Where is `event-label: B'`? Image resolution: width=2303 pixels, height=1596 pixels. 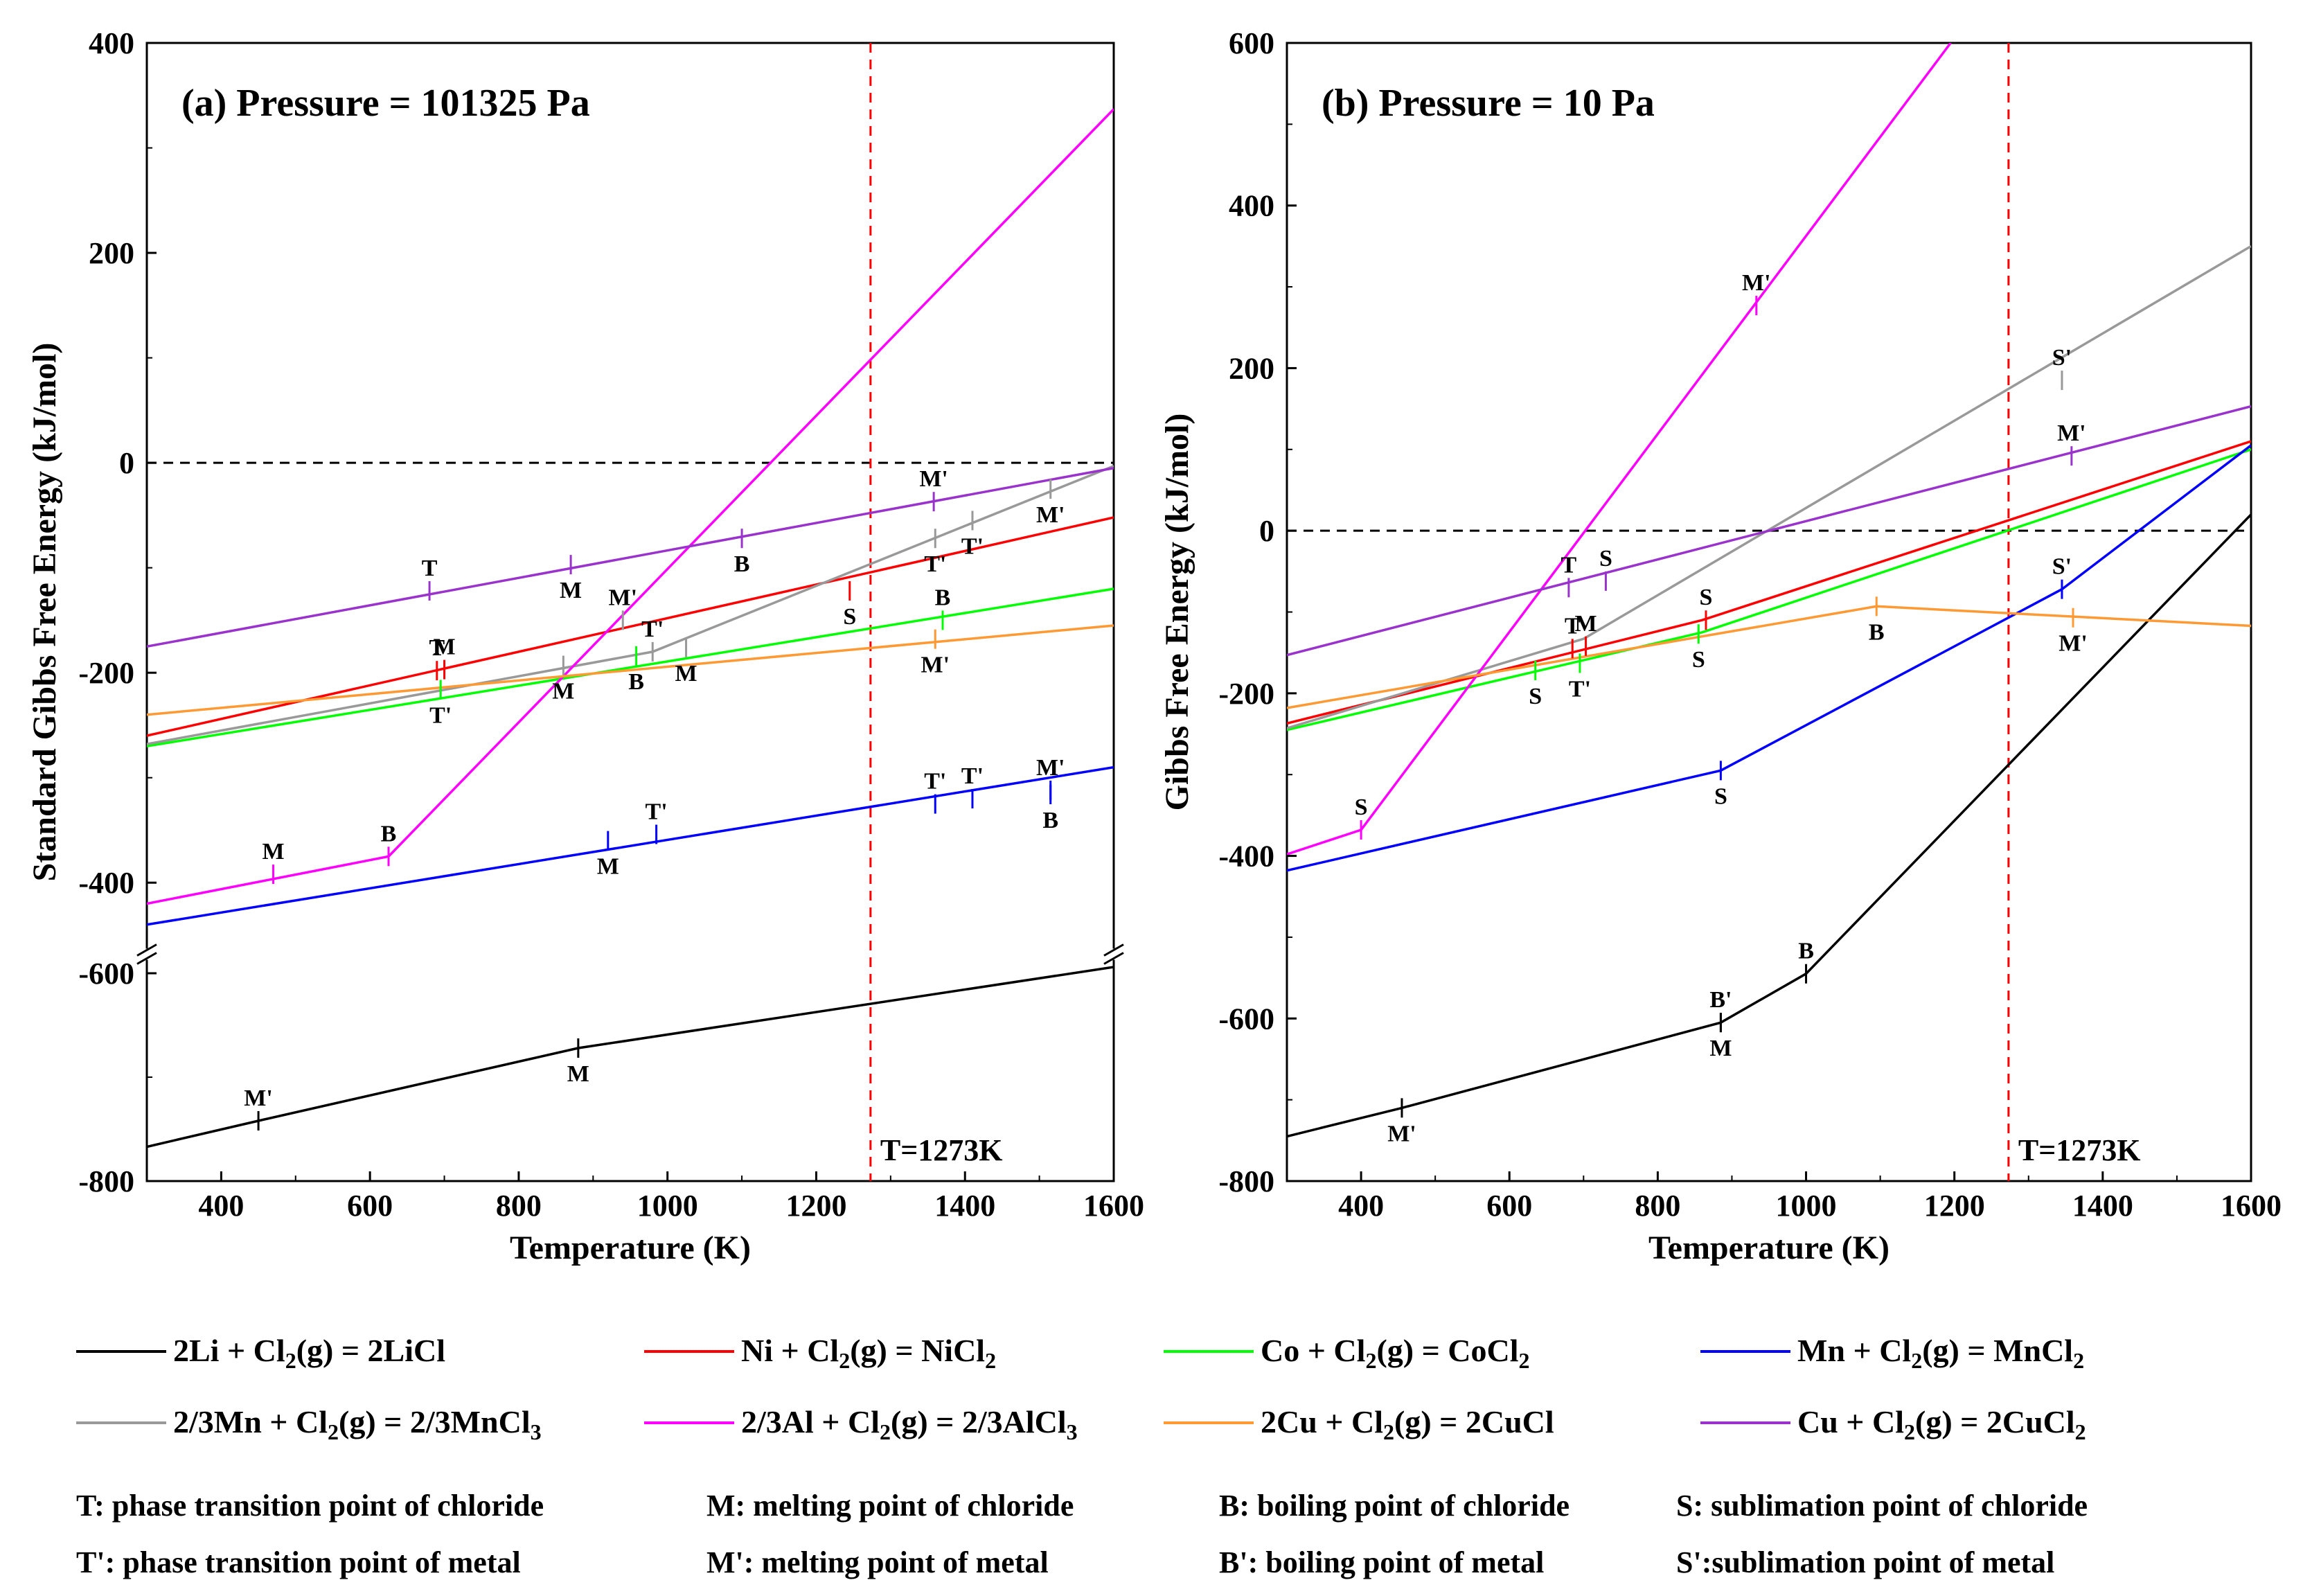
event-label: B' is located at coordinates (1720, 1000).